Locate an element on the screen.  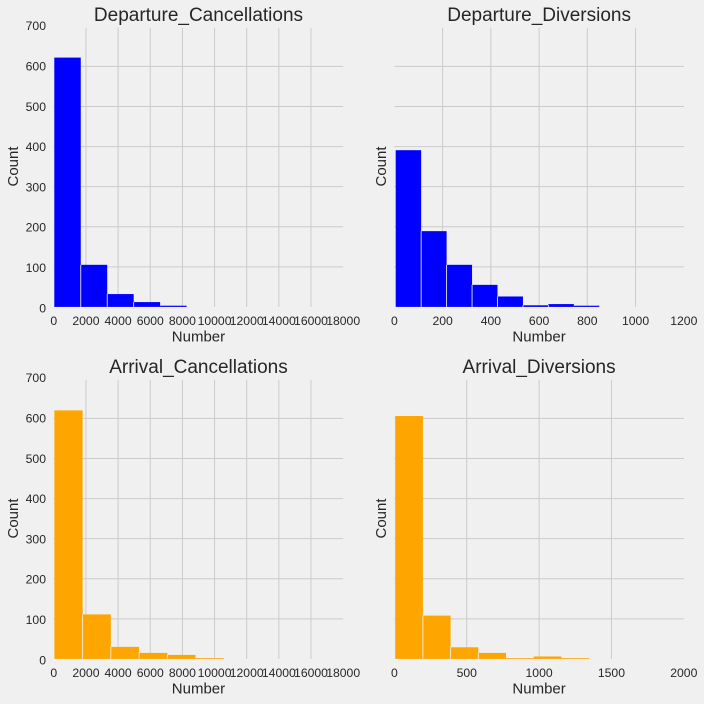
svg-text: Arrival_Cancellations is located at coordinates (198, 367).